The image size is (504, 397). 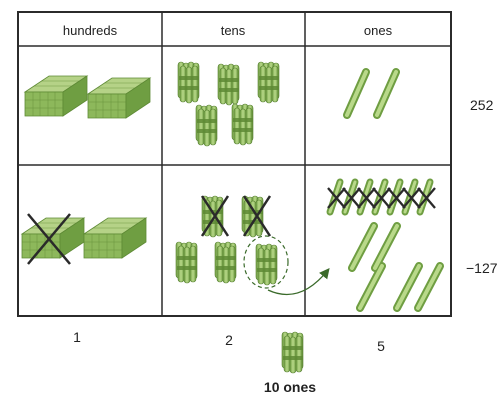 What do you see at coordinates (482, 268) in the screenshot?
I see `row-2-label: −127` at bounding box center [482, 268].